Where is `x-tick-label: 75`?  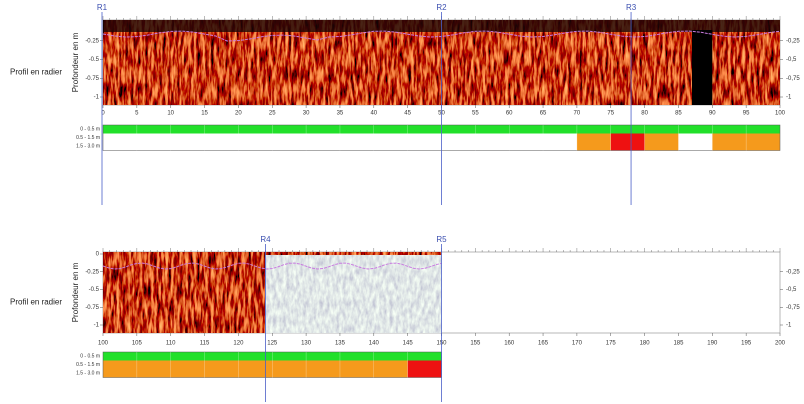
x-tick-label: 75 is located at coordinates (610, 114).